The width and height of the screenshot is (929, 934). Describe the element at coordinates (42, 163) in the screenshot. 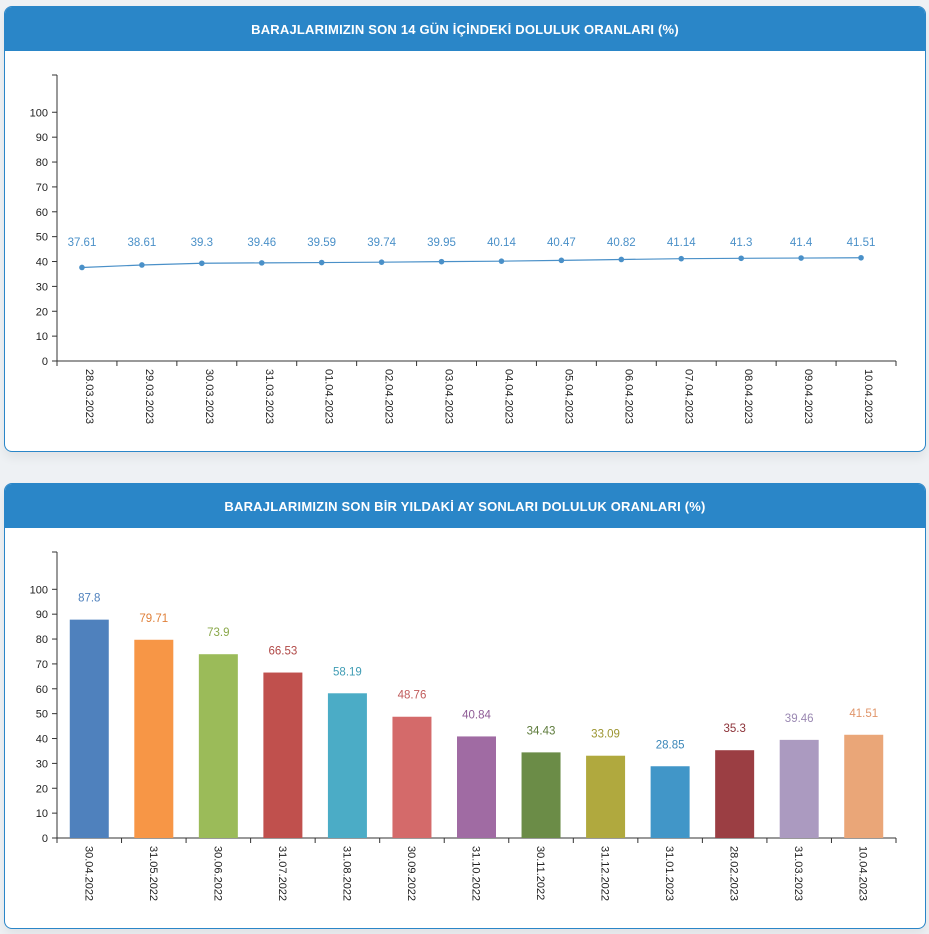

I see `line-y-tick-label: 80` at that location.